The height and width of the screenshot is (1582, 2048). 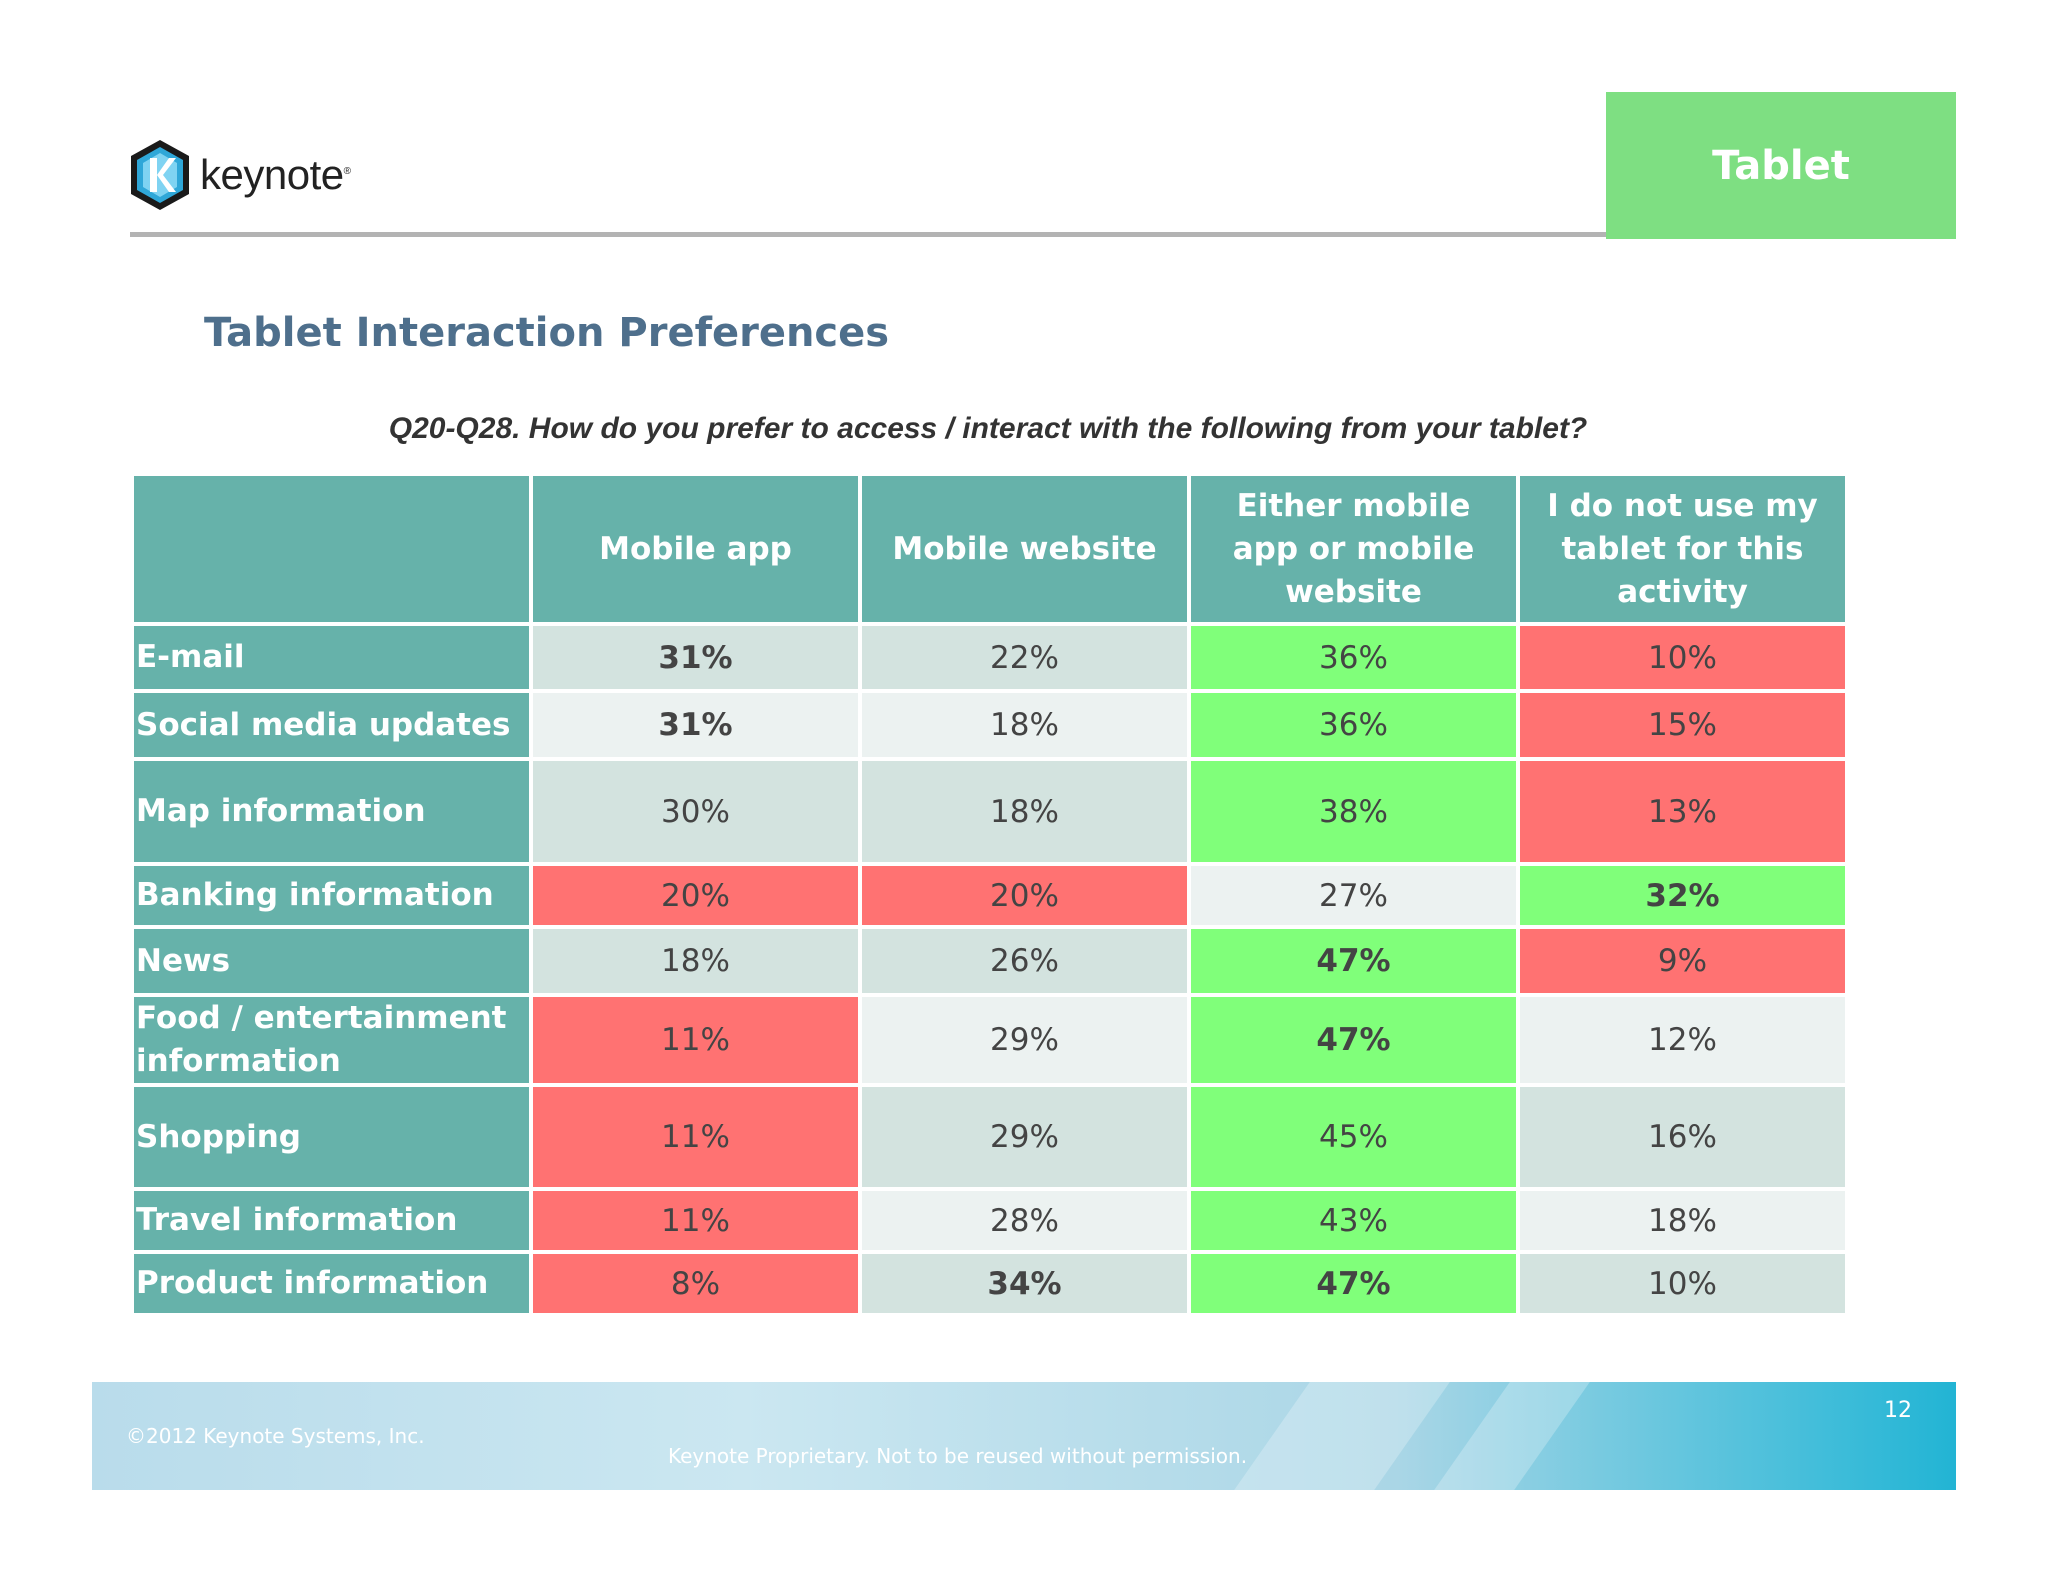 What do you see at coordinates (695, 811) in the screenshot?
I see `table-cell: 30%` at bounding box center [695, 811].